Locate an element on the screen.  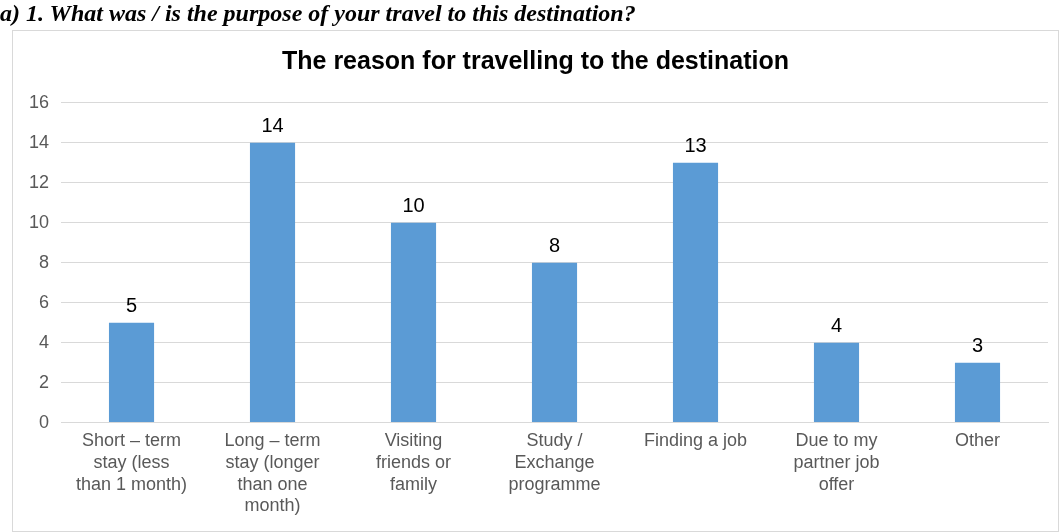
y-tick-label: 0 is located at coordinates (44, 421).